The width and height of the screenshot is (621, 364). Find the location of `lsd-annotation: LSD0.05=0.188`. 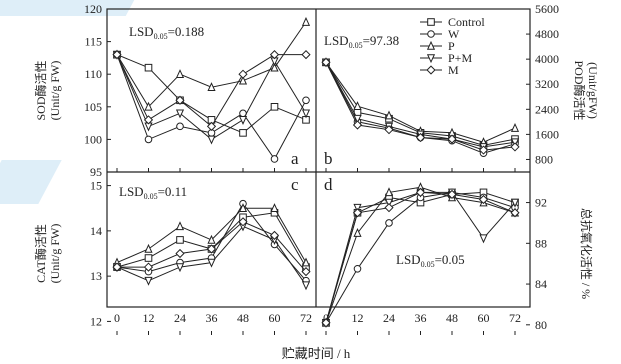

lsd-annotation: LSD0.05=0.188 is located at coordinates (166, 32).